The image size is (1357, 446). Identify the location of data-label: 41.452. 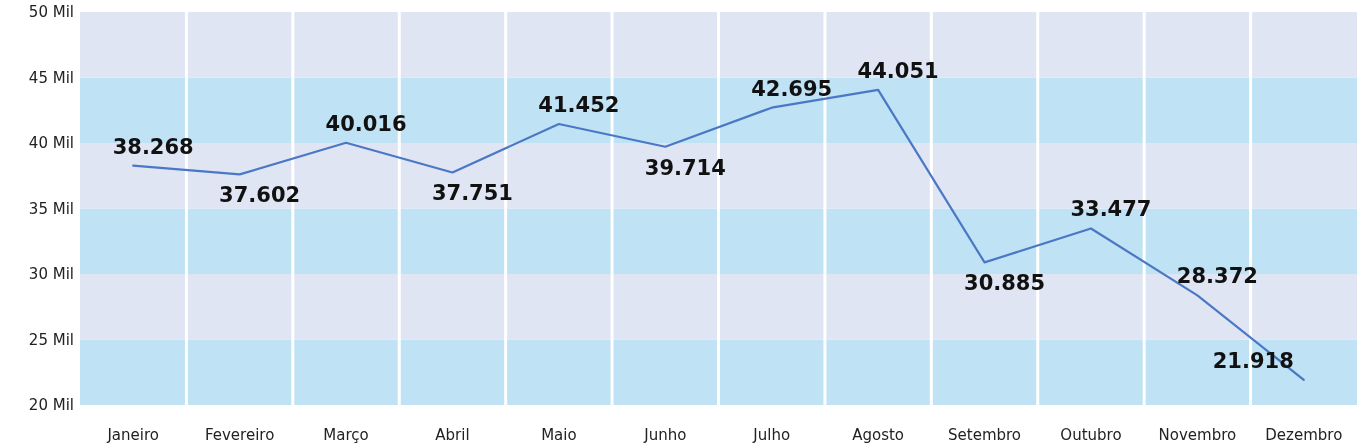
(579, 104).